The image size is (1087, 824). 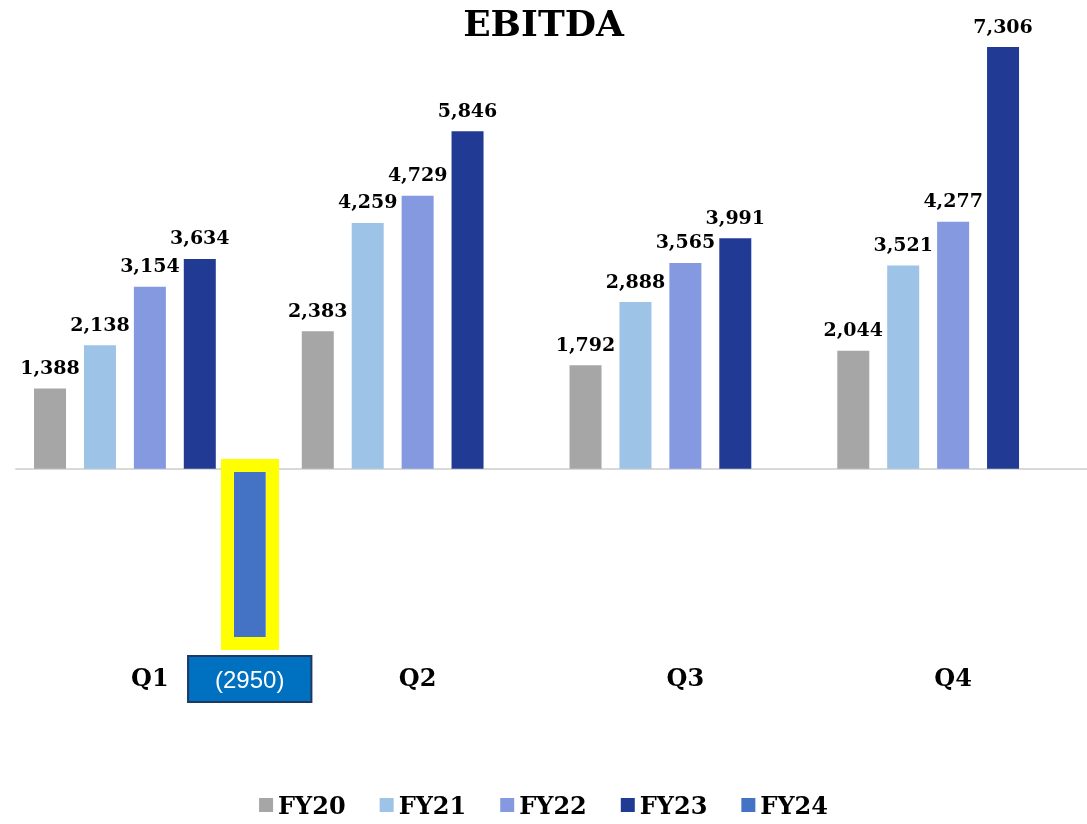 I want to click on chart-title: EBITDA, so click(x=544, y=23).